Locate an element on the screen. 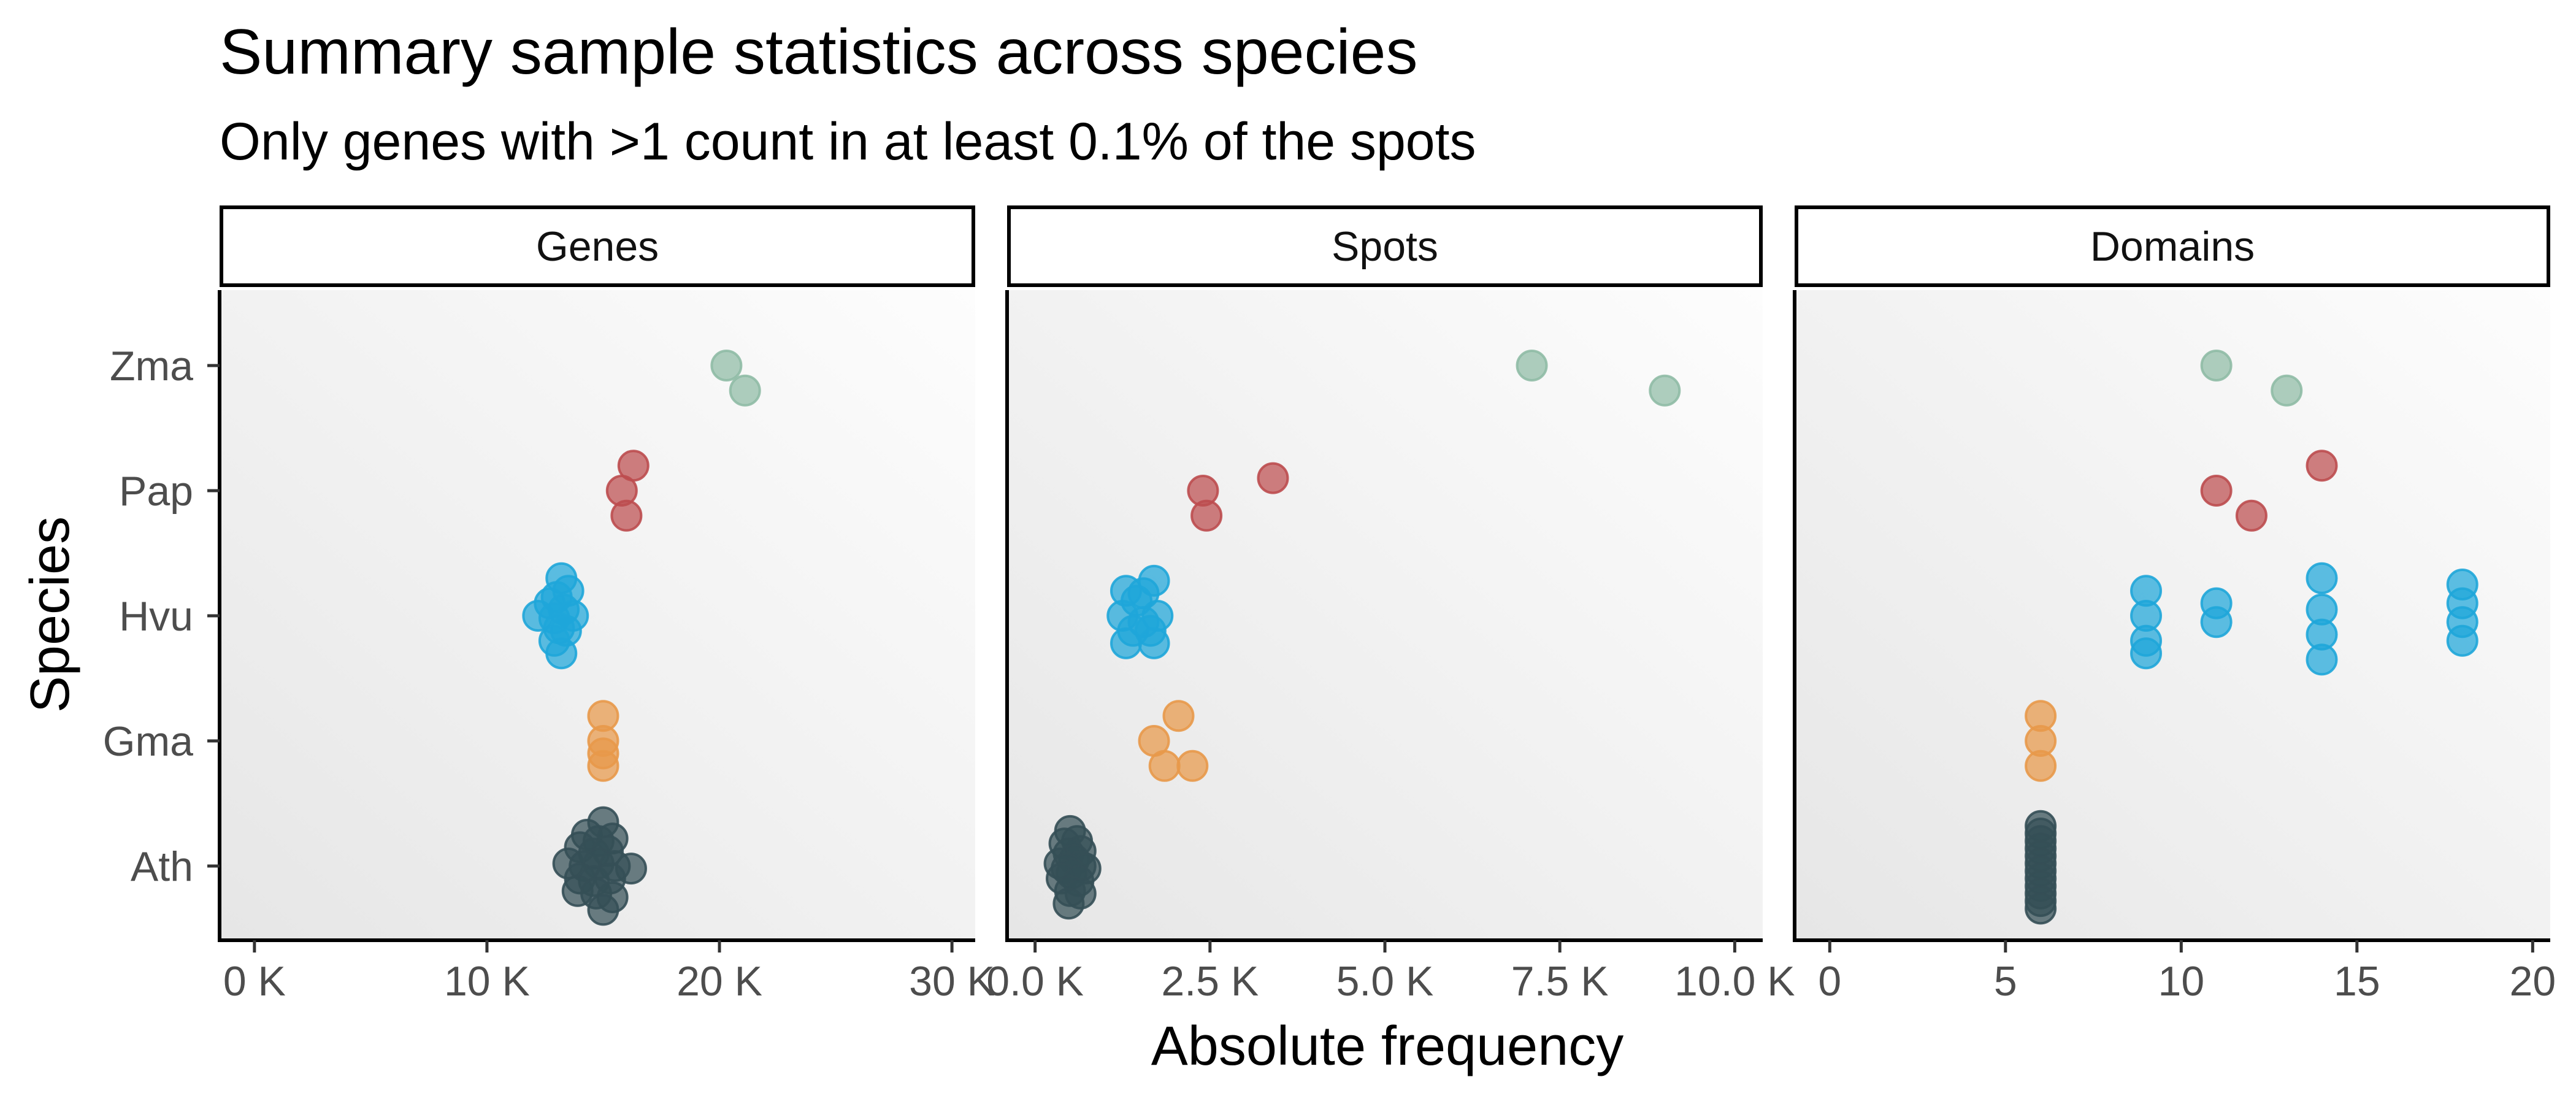  x-axis-title: Absolute frequency is located at coordinates (1387, 1046).